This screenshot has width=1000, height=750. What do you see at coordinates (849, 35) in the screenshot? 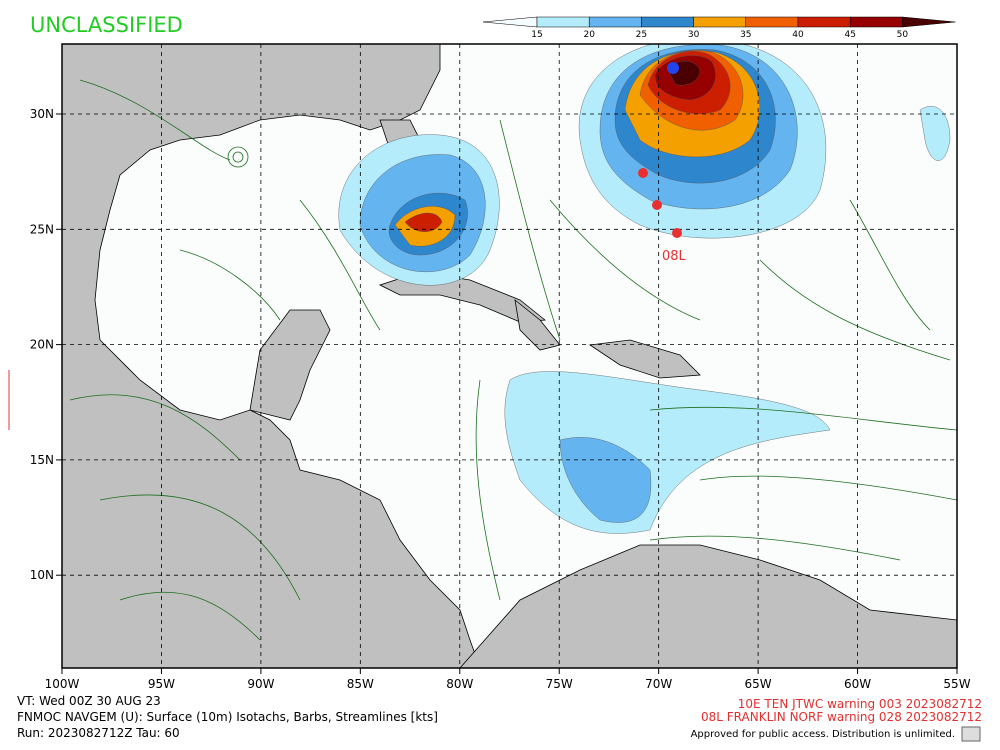
I see `colorbar-label: 45` at bounding box center [849, 35].